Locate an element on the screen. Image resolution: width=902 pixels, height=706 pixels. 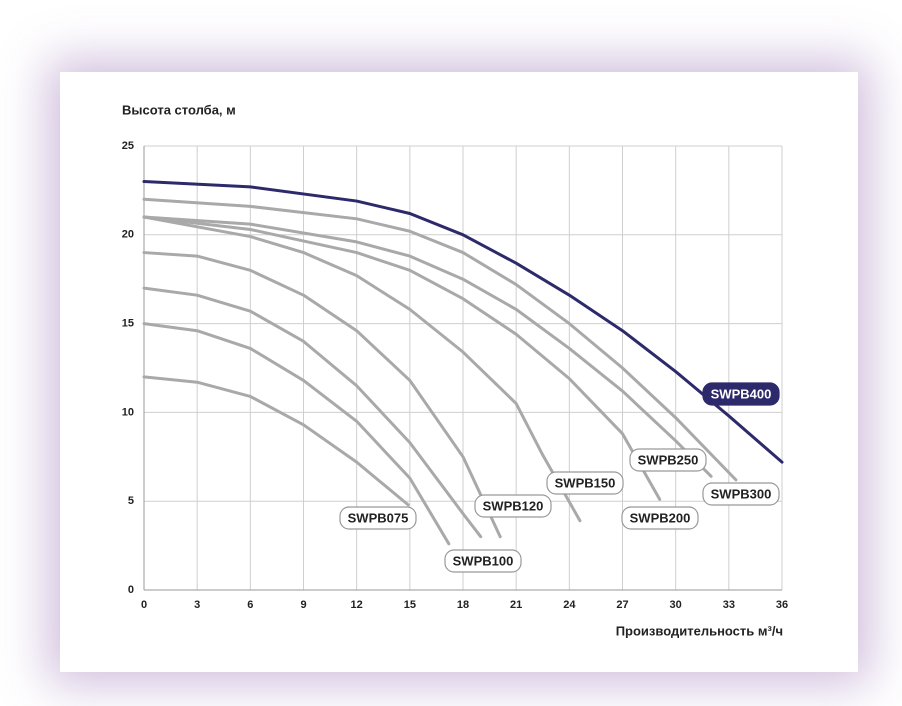
series-label: SWPB150 is located at coordinates (585, 482).